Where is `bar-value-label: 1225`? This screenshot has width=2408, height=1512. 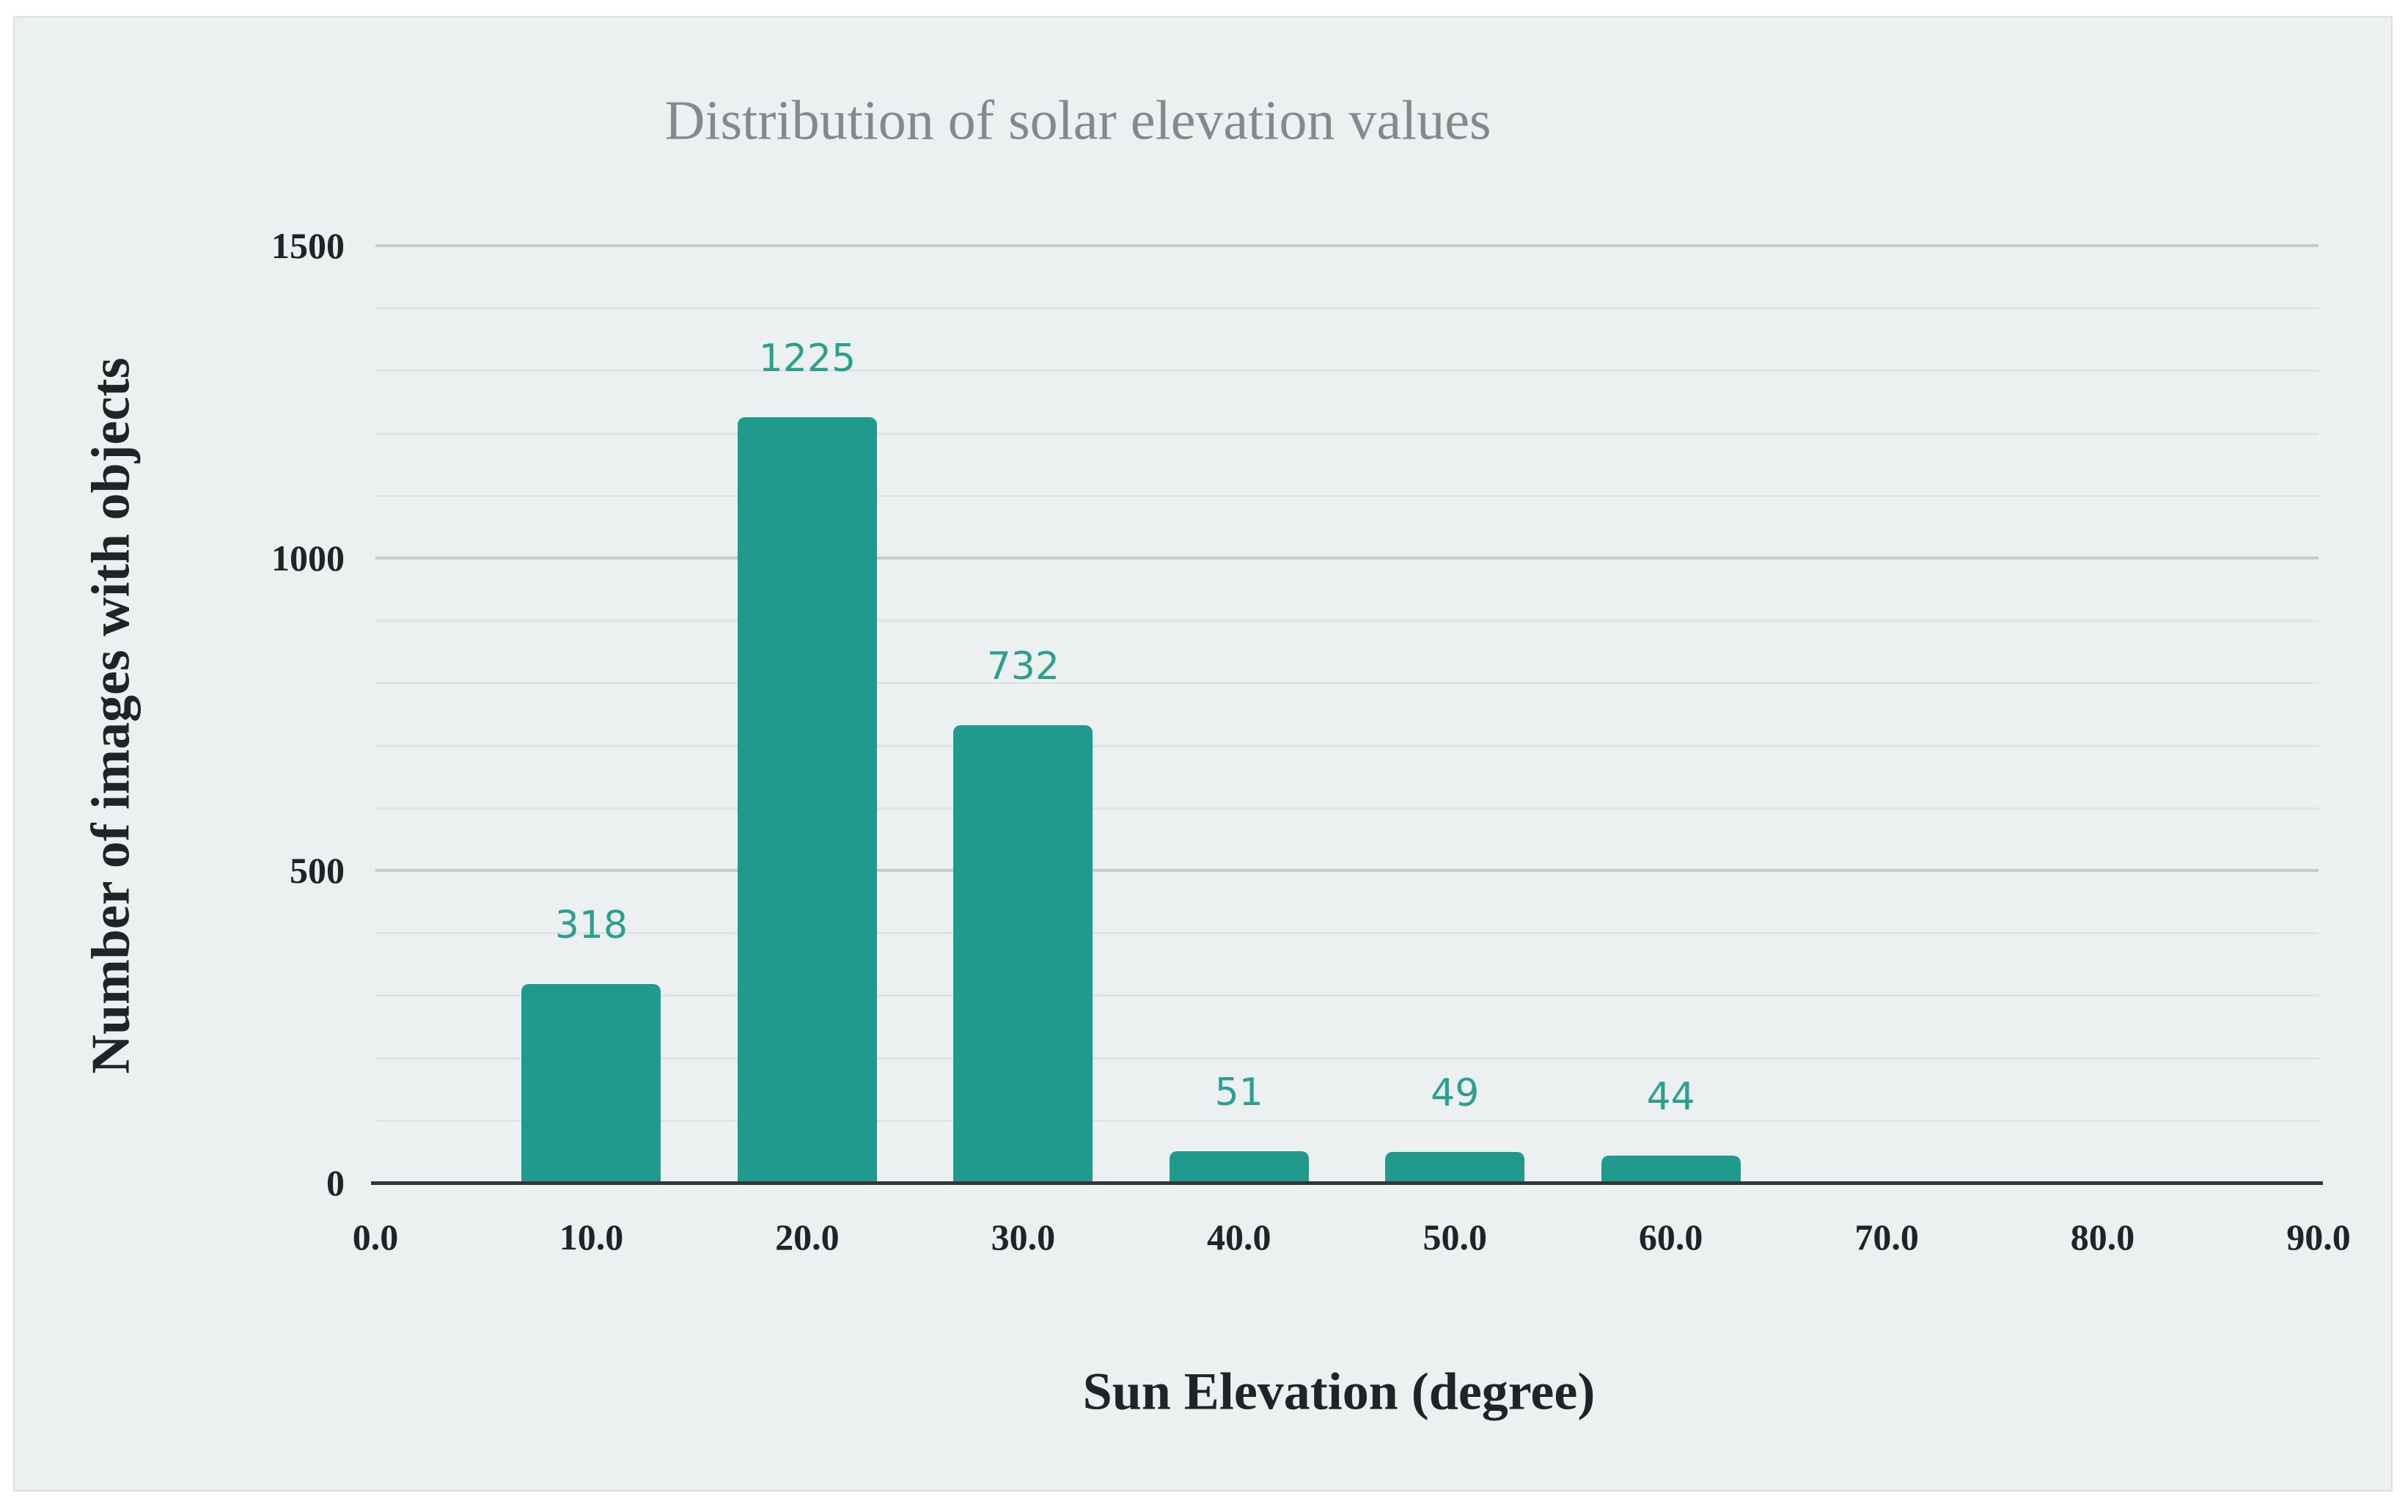 bar-value-label: 1225 is located at coordinates (807, 359).